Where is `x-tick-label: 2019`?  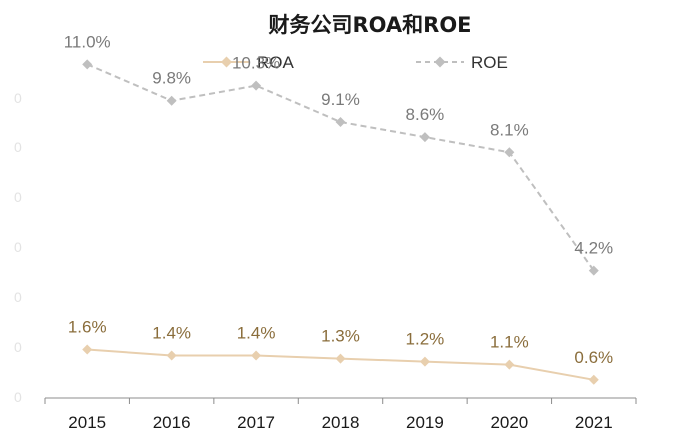 x-tick-label: 2019 is located at coordinates (425, 422).